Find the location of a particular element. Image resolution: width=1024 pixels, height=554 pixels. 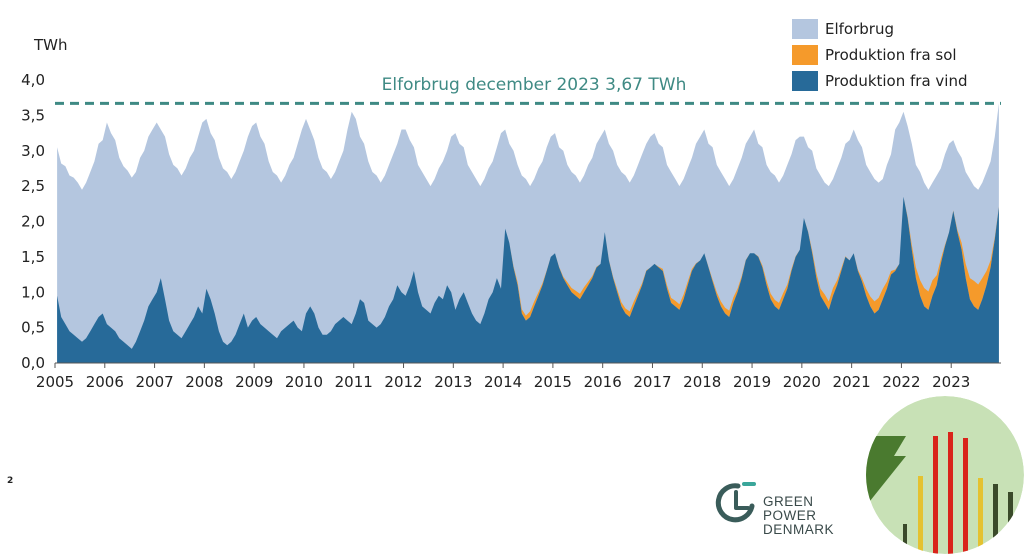

y-tick-label: 0,5 is located at coordinates (33, 328).